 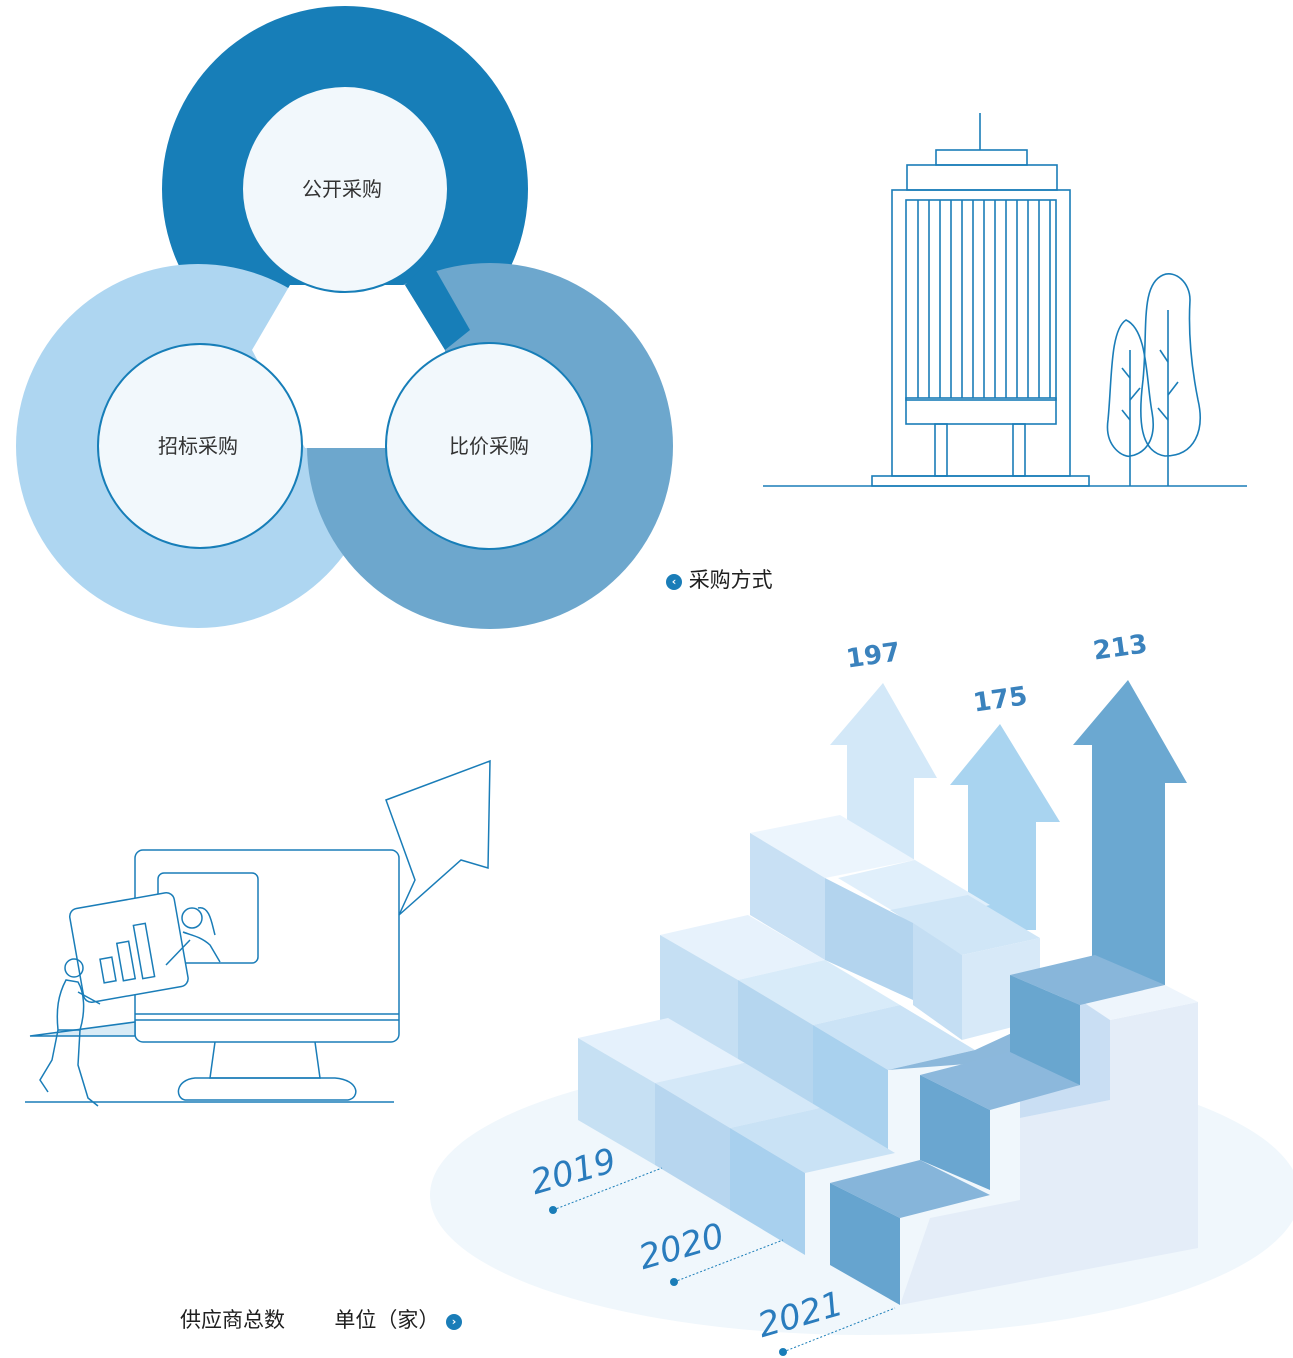 What do you see at coordinates (1000, 699) in the screenshot?
I see `value-2020: 175` at bounding box center [1000, 699].